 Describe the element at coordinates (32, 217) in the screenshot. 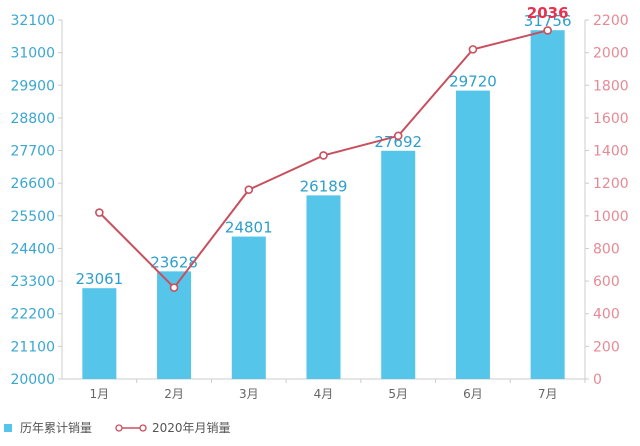

I see `left-tick-label: 25500` at that location.